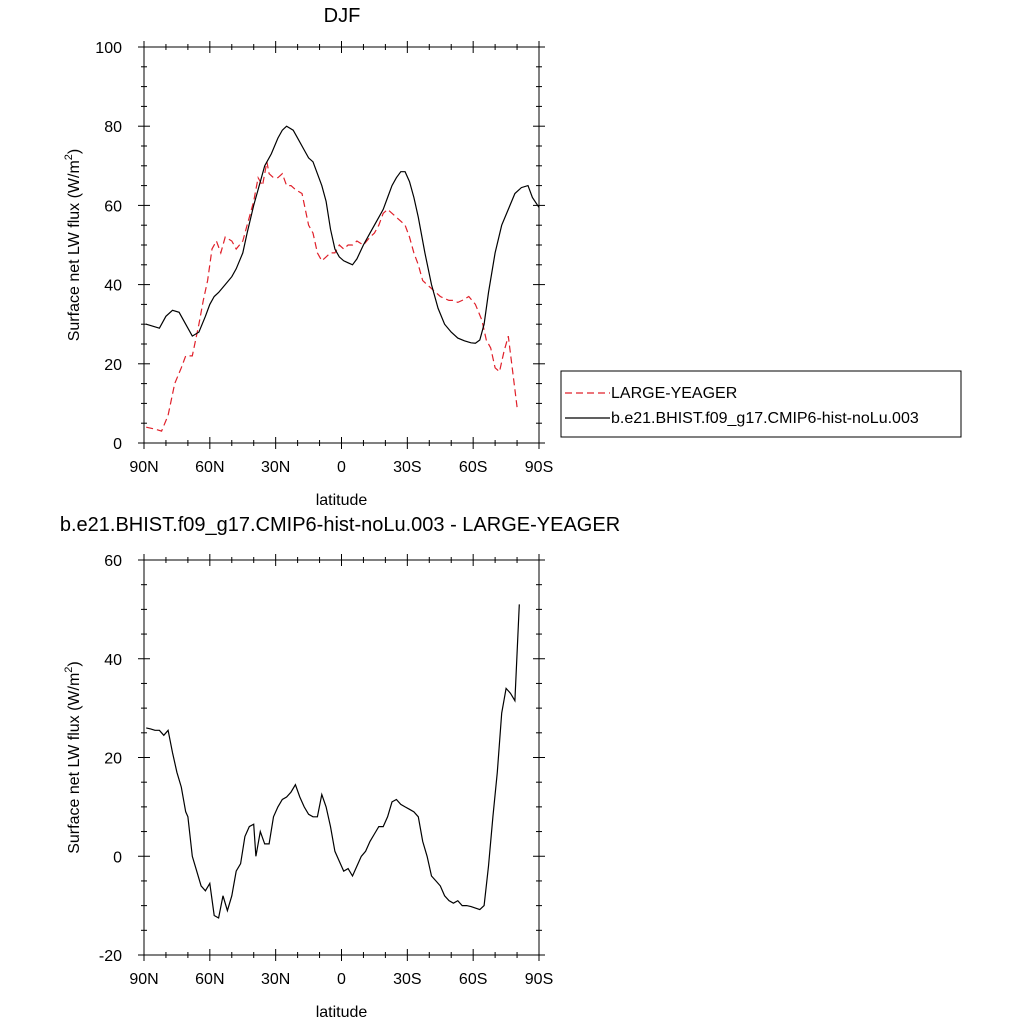 The image size is (1024, 1024). I want to click on y-tick-label: 100, so click(108, 48).